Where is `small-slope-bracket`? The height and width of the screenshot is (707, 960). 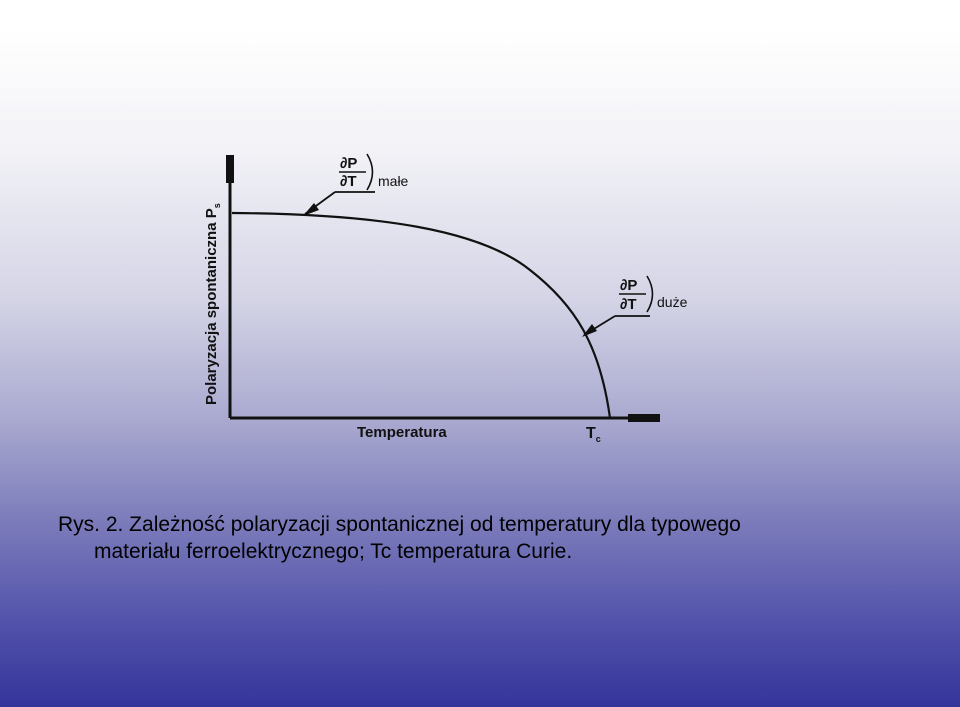
small-slope-bracket is located at coordinates (370, 172).